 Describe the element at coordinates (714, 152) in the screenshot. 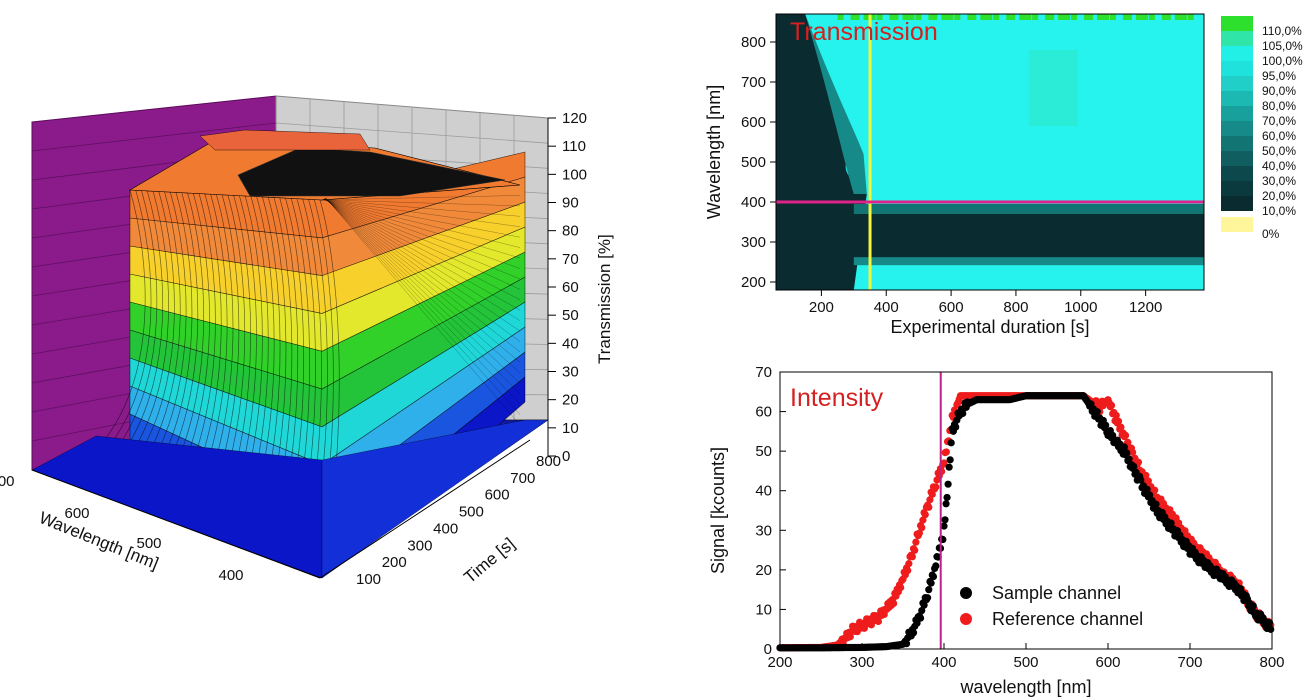

I see `hm-y-axis-label: Wavelength [nm]` at that location.